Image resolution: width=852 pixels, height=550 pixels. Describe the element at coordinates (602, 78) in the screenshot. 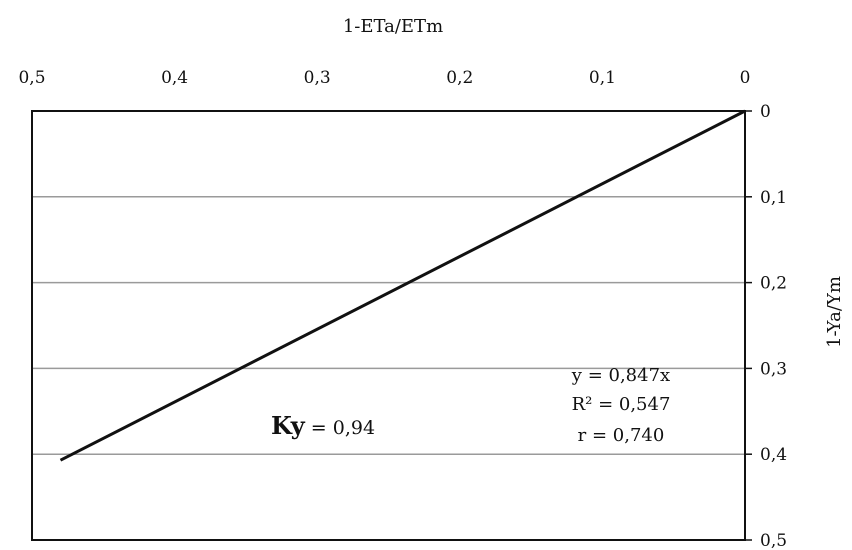

I see `x-tick-label: 0,1` at that location.